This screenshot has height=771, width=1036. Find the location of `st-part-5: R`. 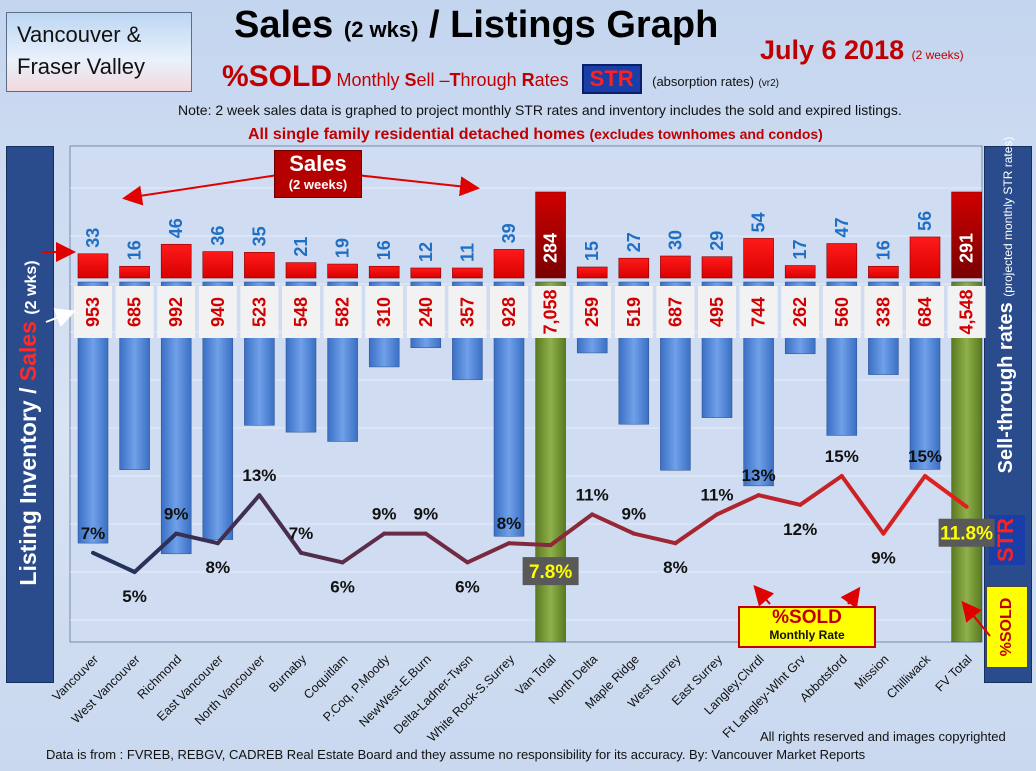

st-part-5: R is located at coordinates (528, 80).